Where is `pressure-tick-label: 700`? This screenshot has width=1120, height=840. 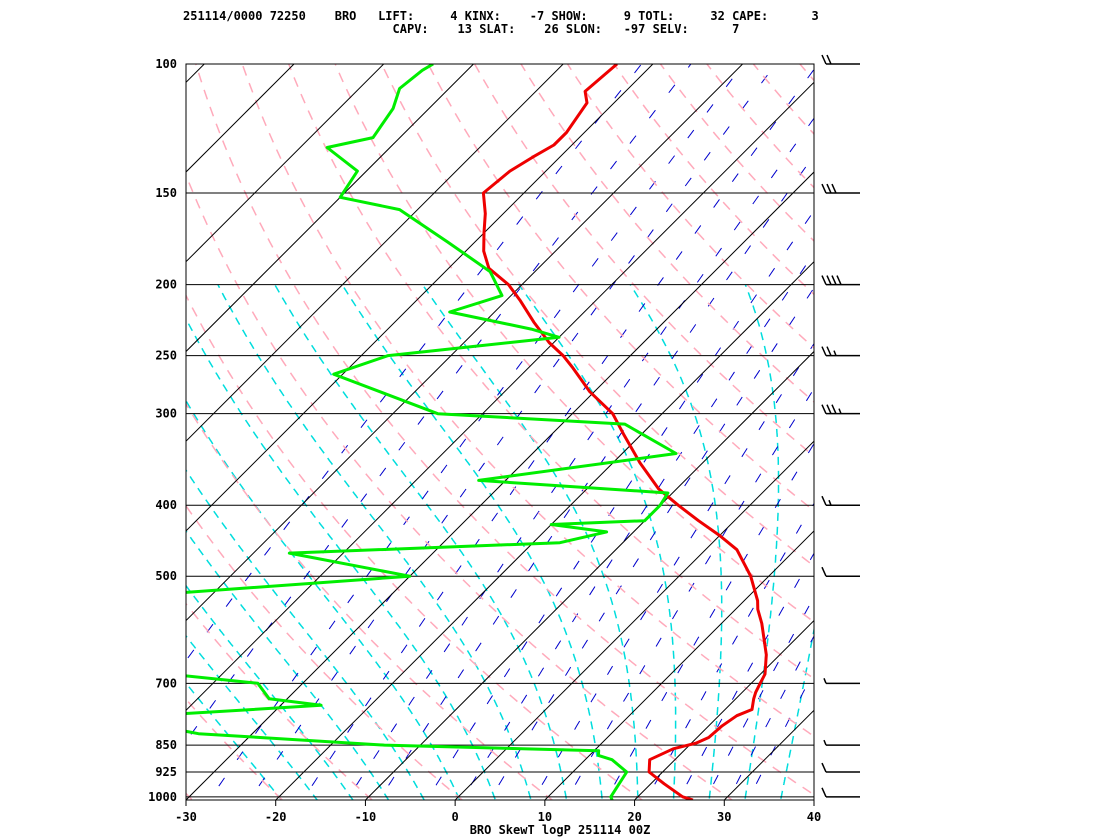
pressure-tick-label: 700 is located at coordinates (166, 683).